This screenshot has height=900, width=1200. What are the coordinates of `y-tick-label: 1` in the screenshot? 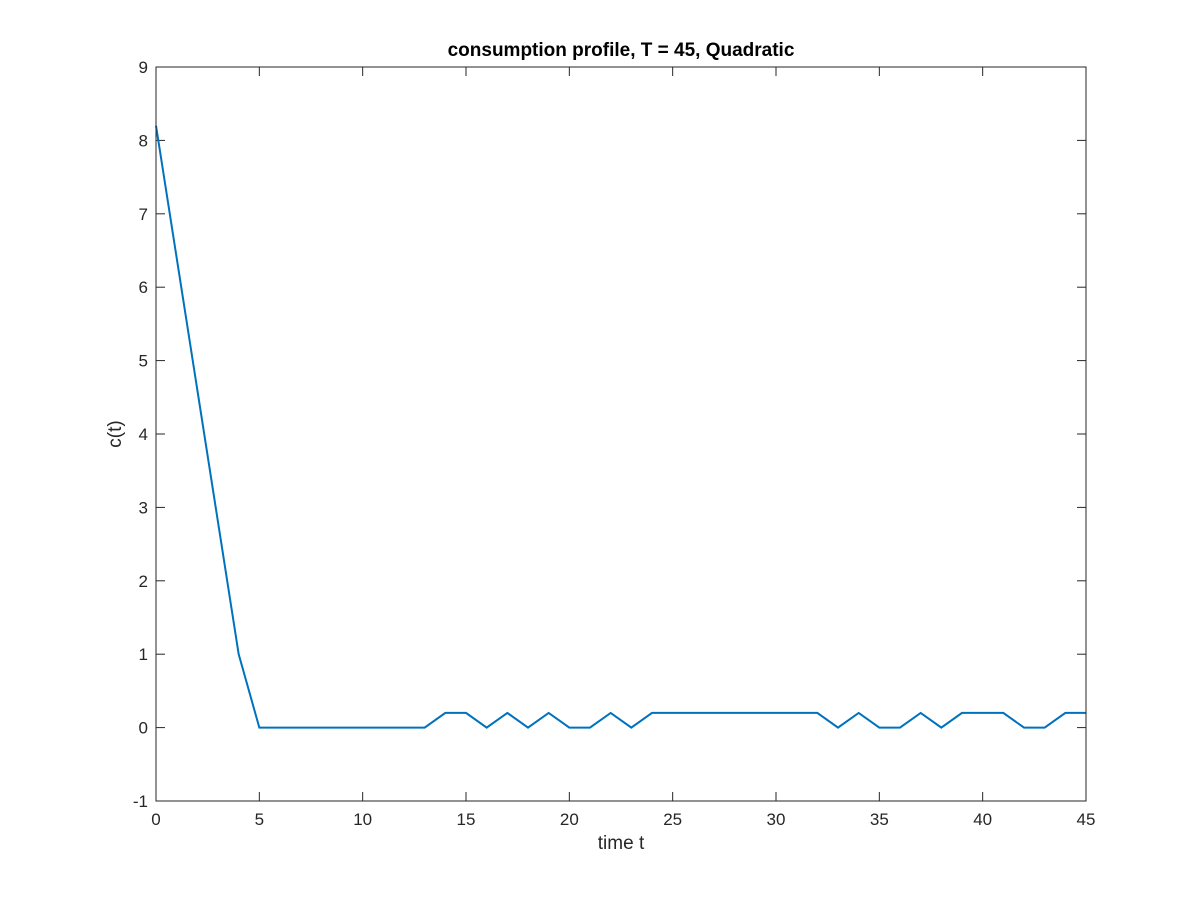 It's located at (143, 654).